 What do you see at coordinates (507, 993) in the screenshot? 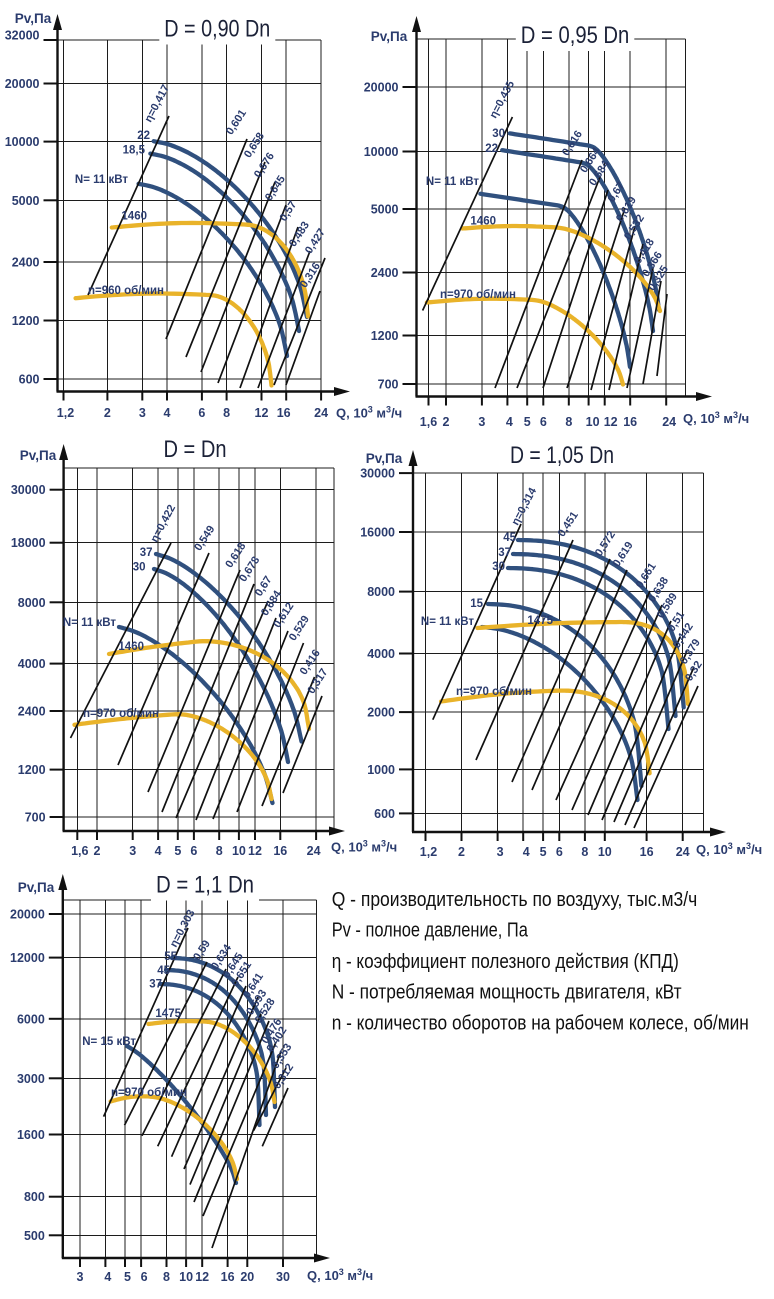
I see `svg-text:N - потребляемая мощность двиг: N - потребляемая мощность двигателя, кВт` at bounding box center [507, 993].